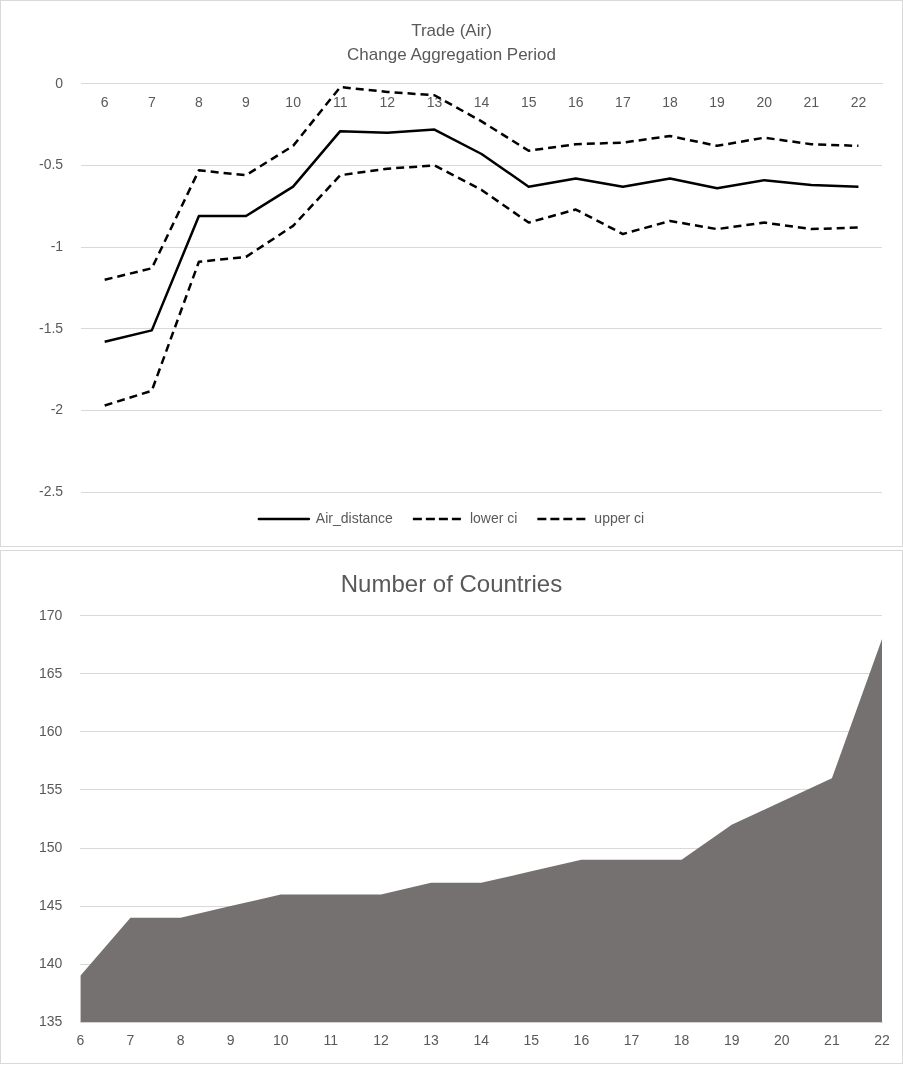 This screenshot has width=903, height=1070. Describe the element at coordinates (51, 846) in the screenshot. I see `y-tick-label: 150` at that location.